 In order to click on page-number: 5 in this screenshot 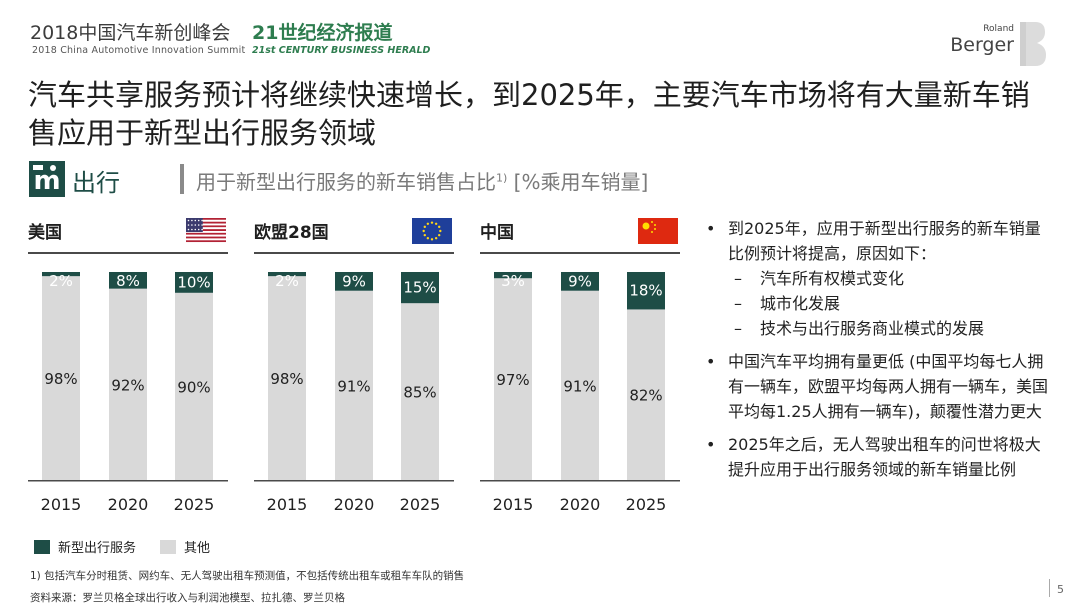, I will do `click(1060, 589)`.